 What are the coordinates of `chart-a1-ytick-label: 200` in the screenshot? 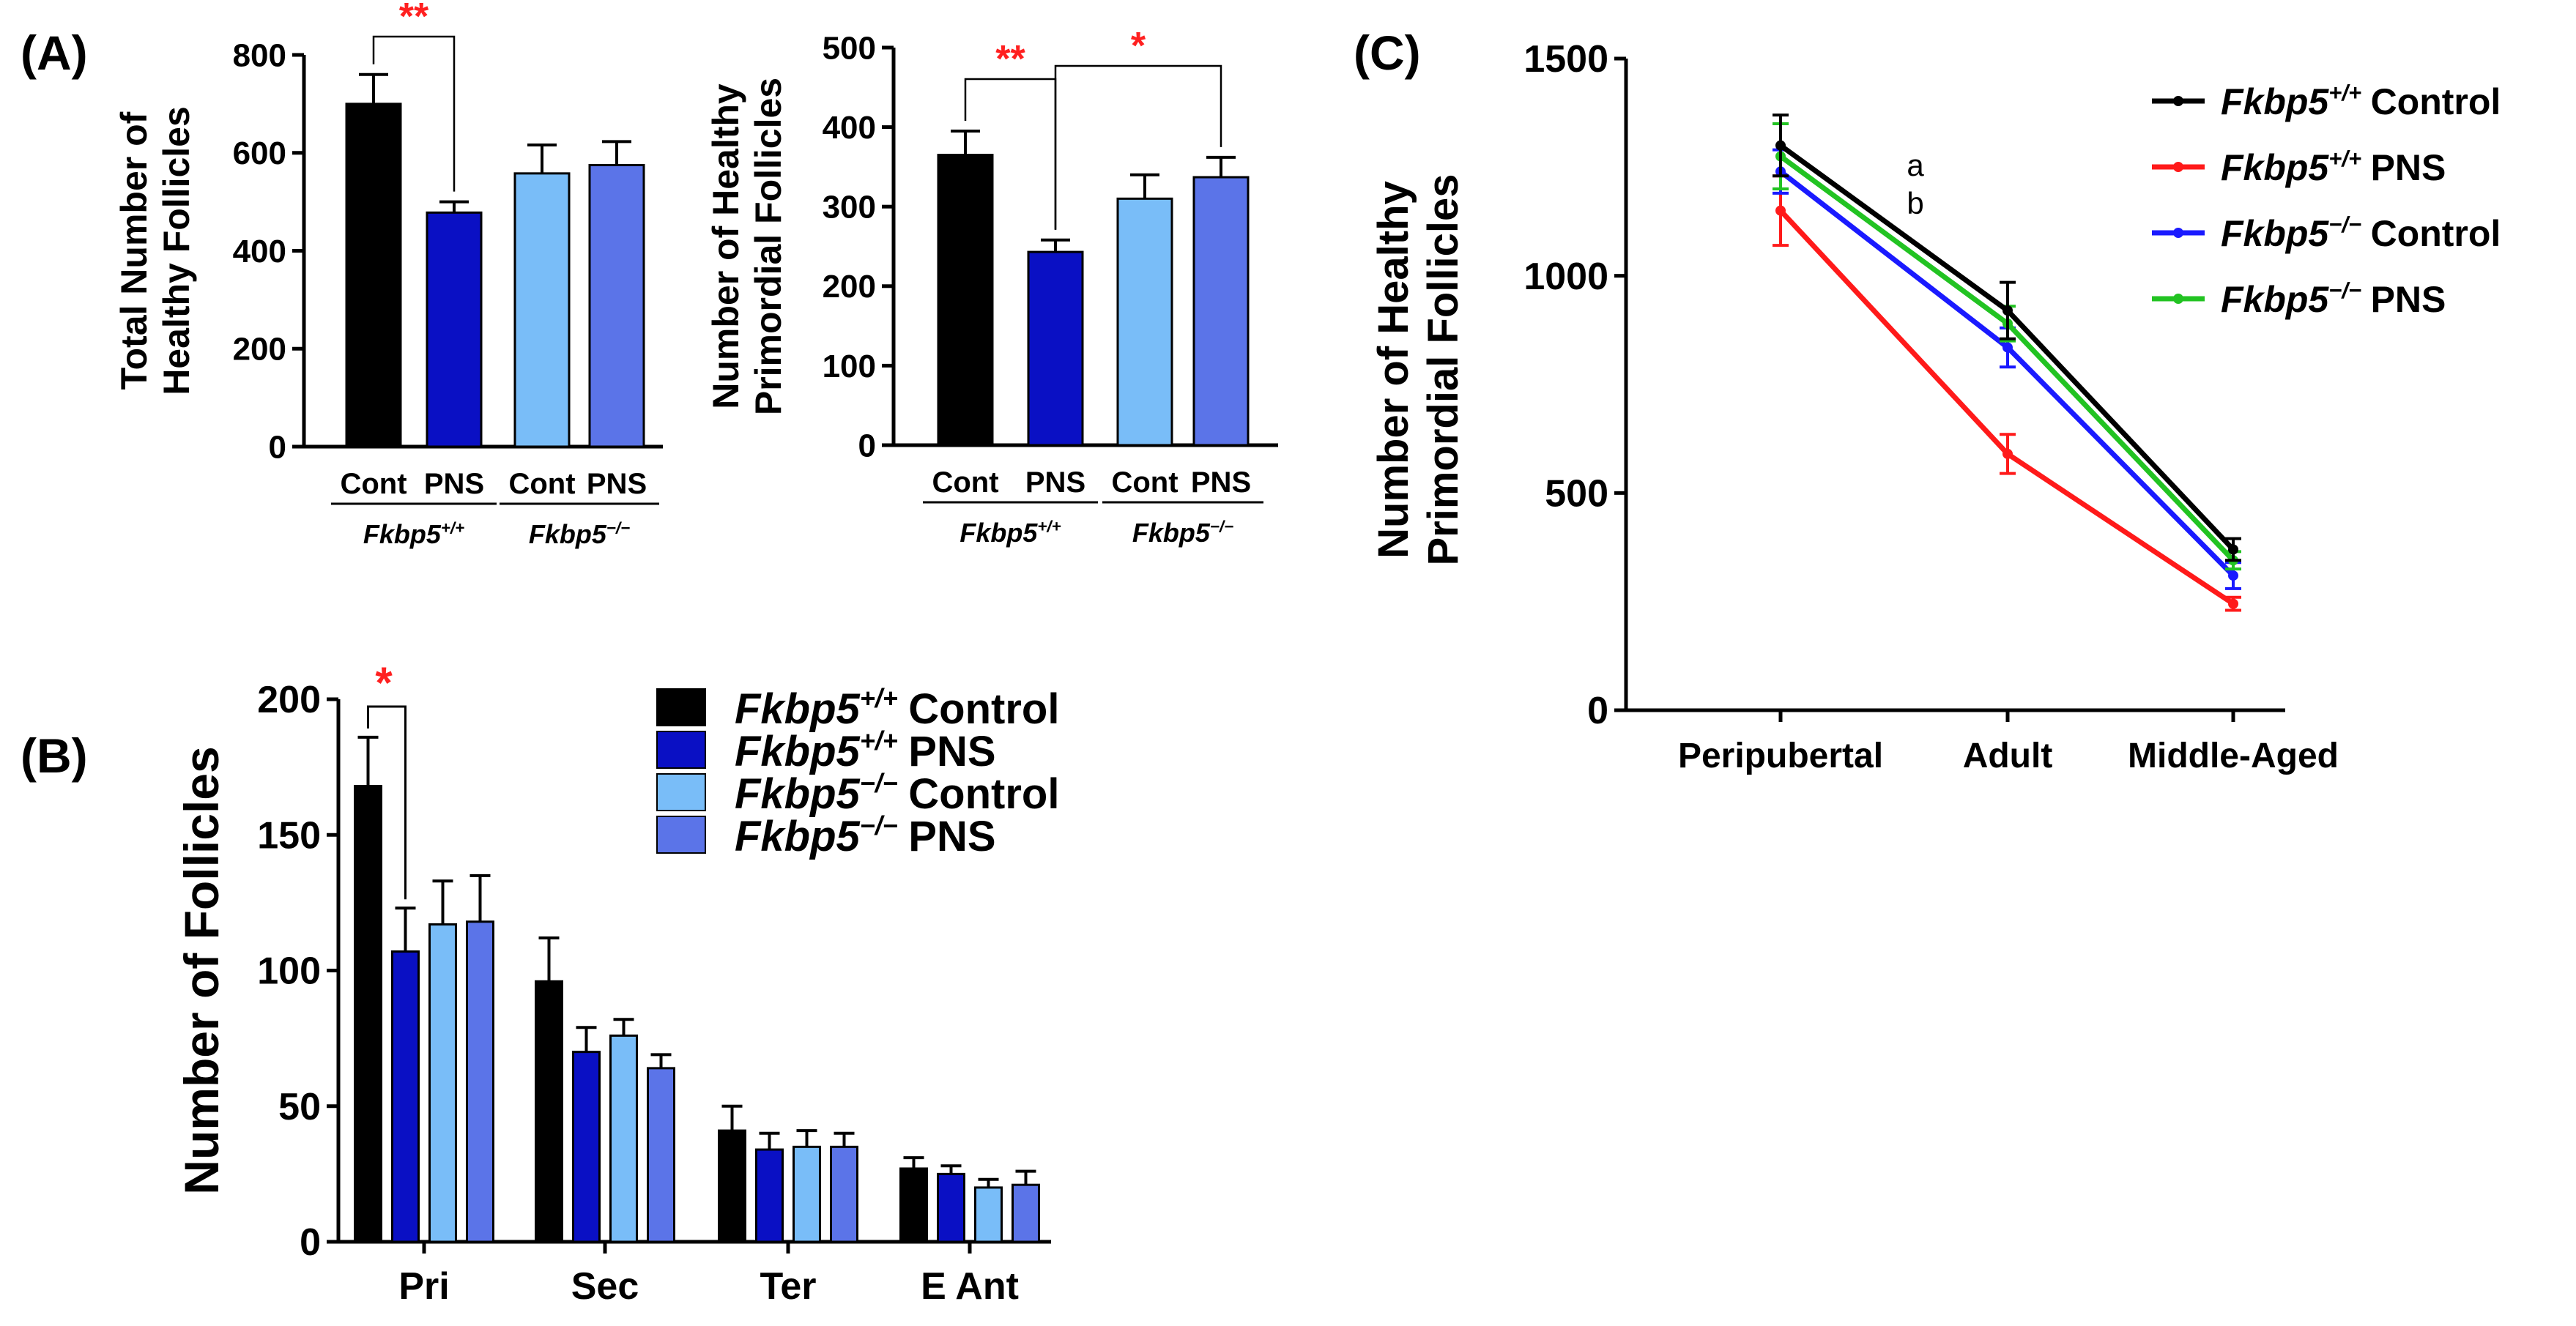 It's located at (259, 350).